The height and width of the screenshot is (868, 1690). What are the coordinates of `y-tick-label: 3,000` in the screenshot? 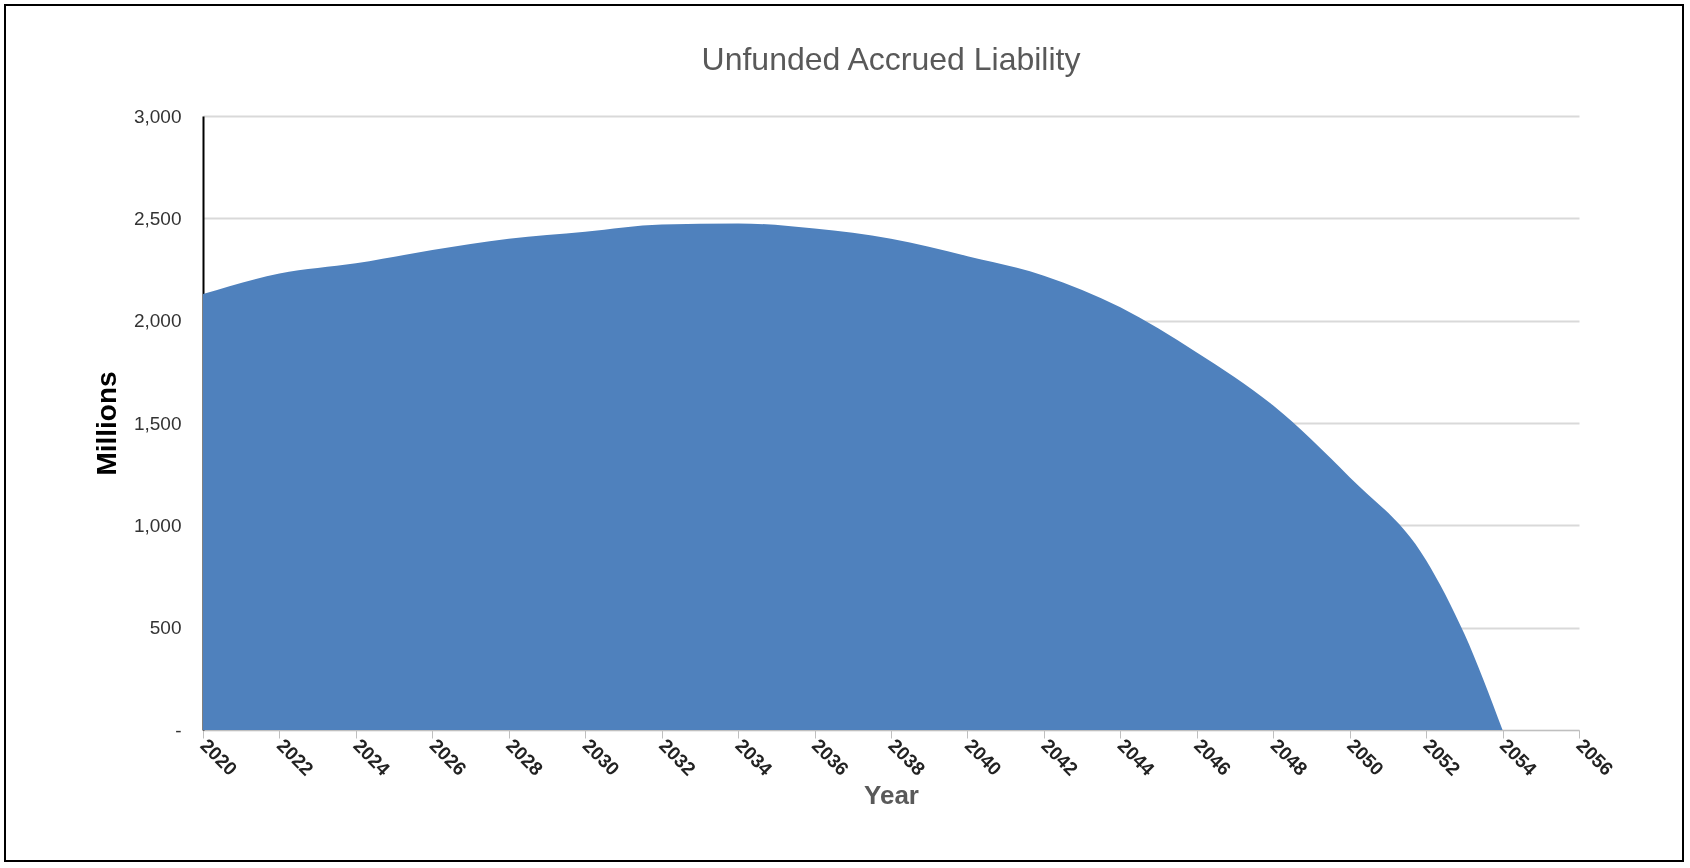 It's located at (157, 116).